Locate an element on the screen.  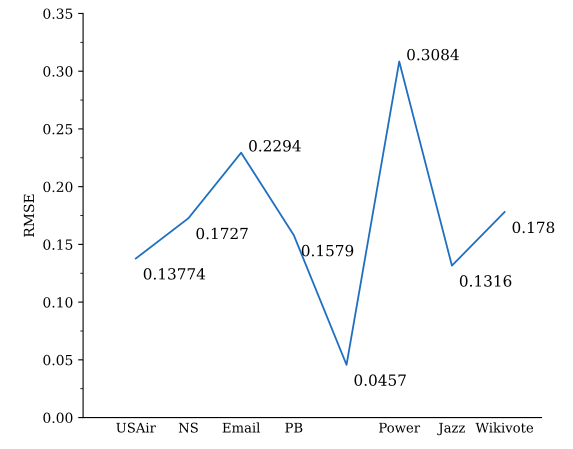
data-label: 0.0457 is located at coordinates (380, 380).